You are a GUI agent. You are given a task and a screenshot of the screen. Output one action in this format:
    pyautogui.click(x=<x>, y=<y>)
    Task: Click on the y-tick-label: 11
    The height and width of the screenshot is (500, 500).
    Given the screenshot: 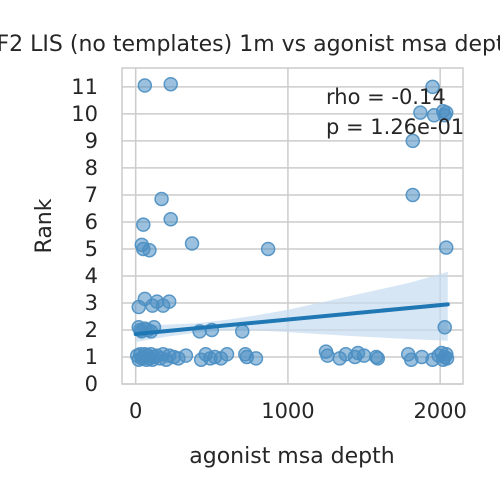 What is the action you would take?
    pyautogui.click(x=84, y=87)
    